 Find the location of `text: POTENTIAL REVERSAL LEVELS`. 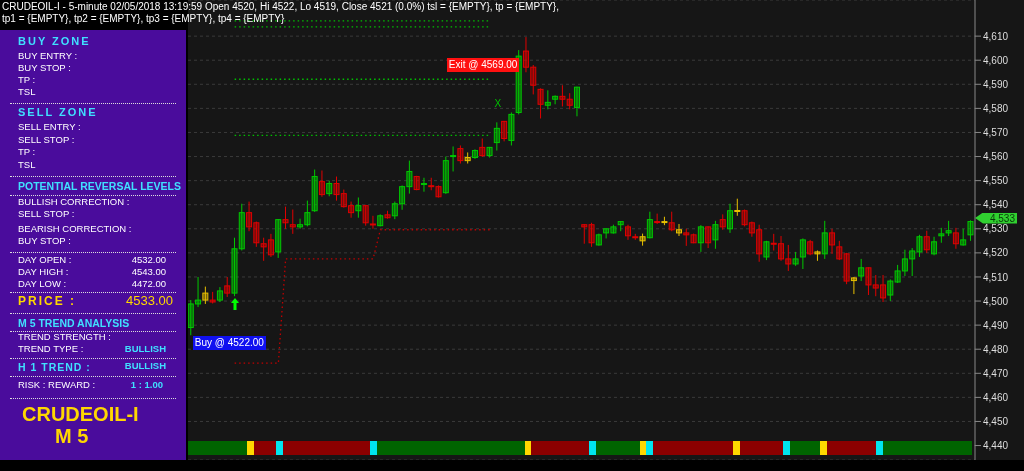

text: POTENTIAL REVERSAL LEVELS is located at coordinates (99, 185).